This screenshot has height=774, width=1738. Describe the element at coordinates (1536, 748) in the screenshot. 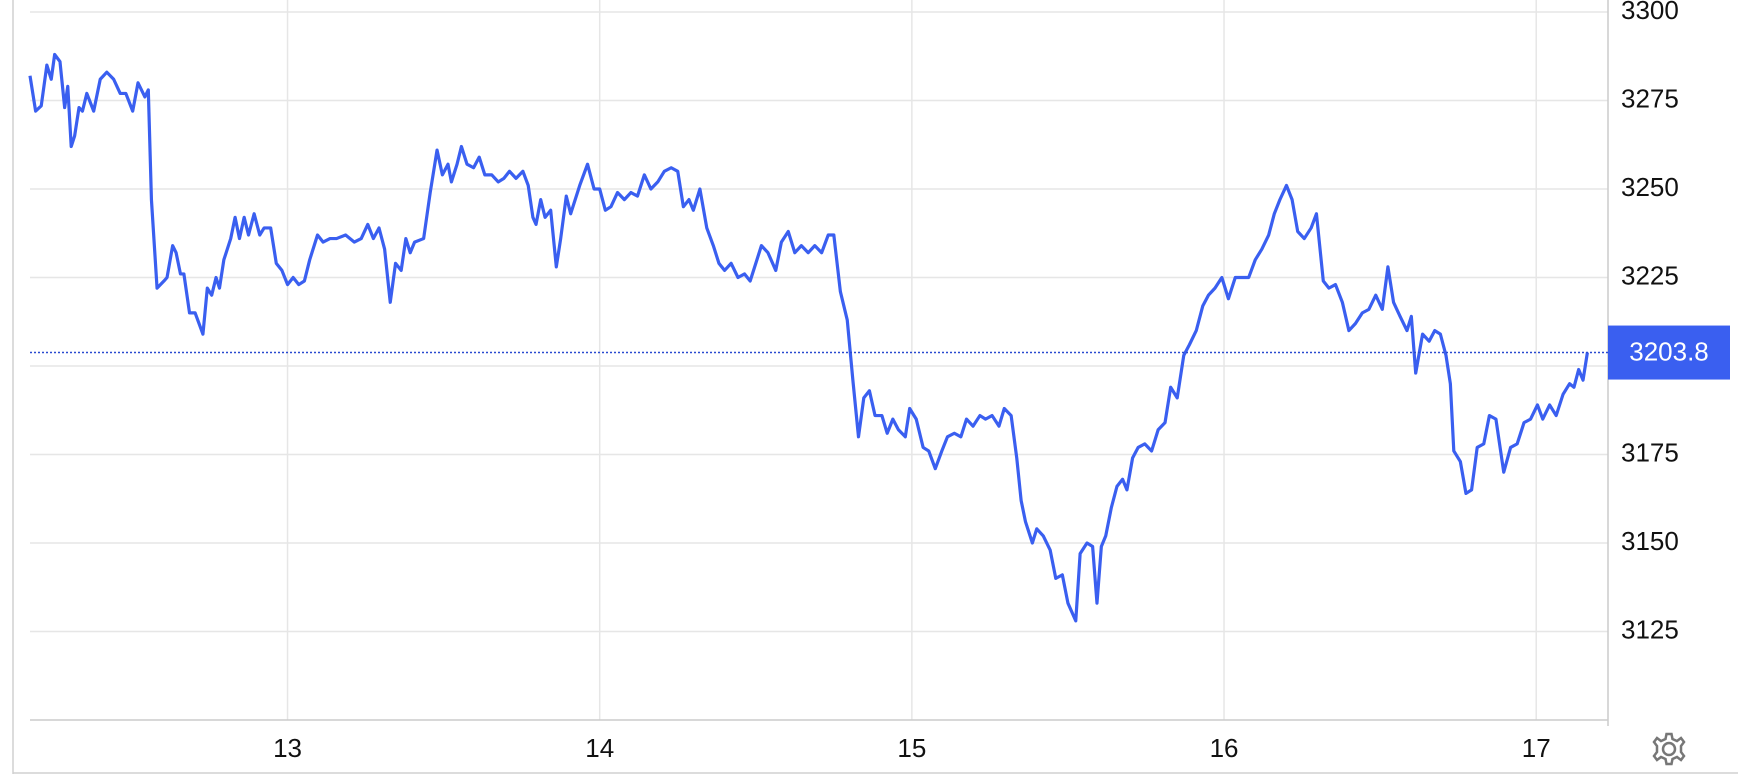

I see `x-tick-label: 17` at that location.